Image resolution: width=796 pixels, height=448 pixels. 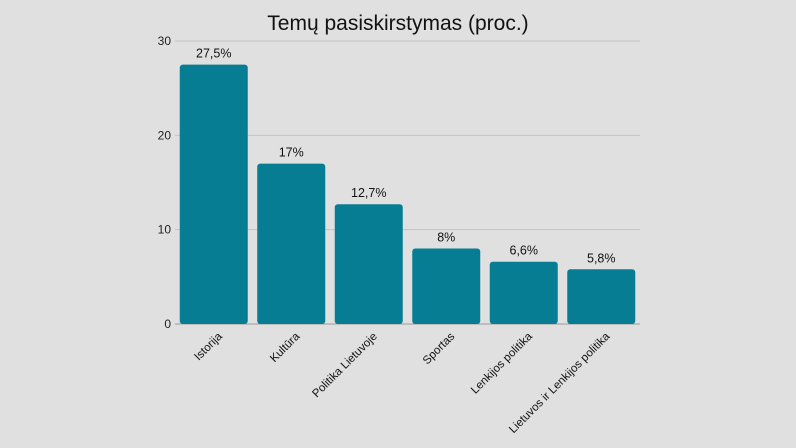 What do you see at coordinates (446, 238) in the screenshot?
I see `data-label: 8%` at bounding box center [446, 238].